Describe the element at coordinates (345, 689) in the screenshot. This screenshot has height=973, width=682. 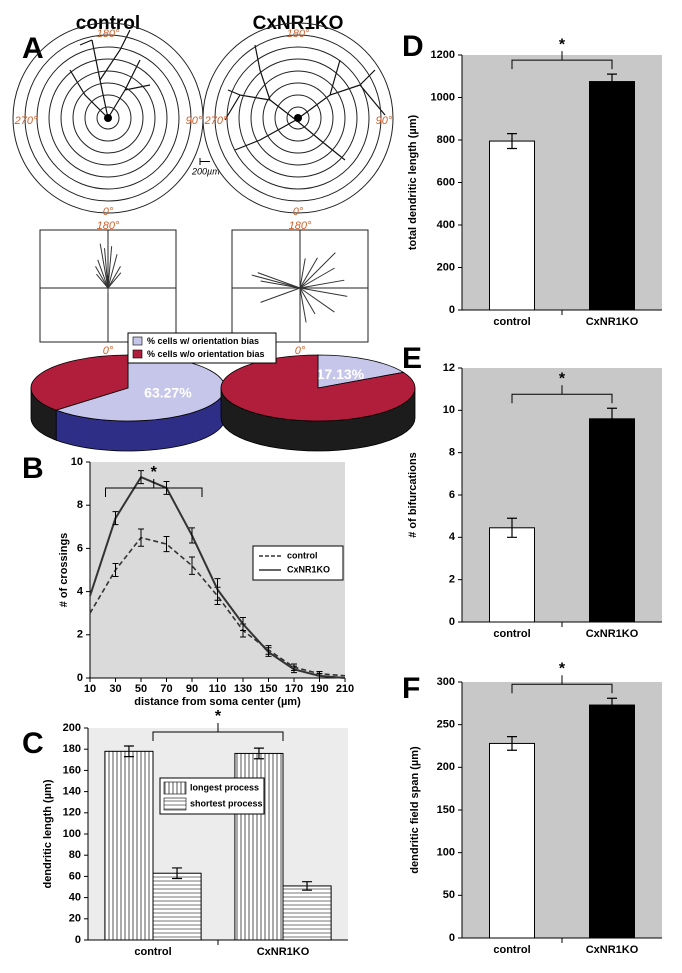
I see `x-tick-label: 210` at that location.